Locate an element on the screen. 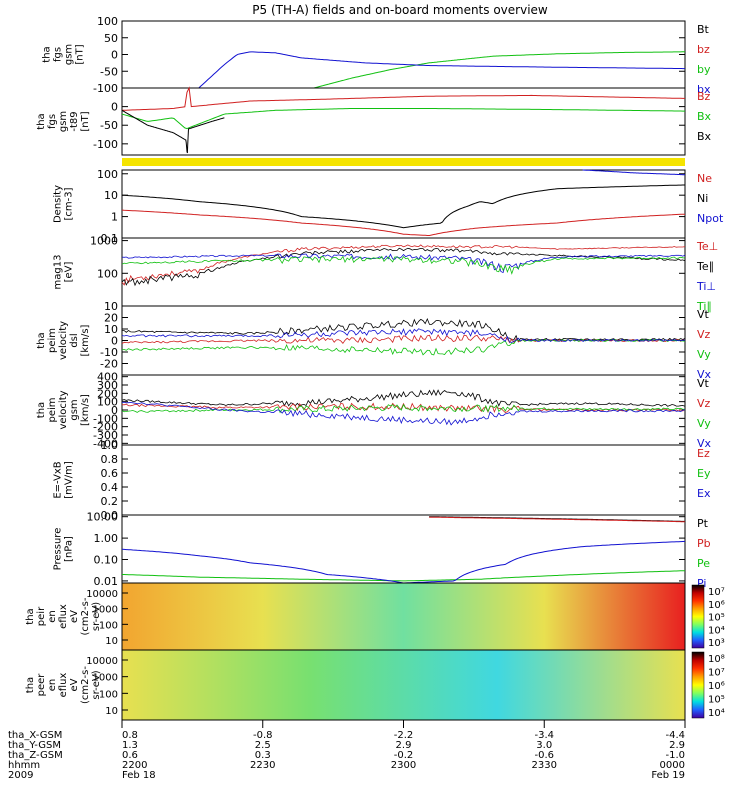  y-axis-label: Density is located at coordinates (58, 204).